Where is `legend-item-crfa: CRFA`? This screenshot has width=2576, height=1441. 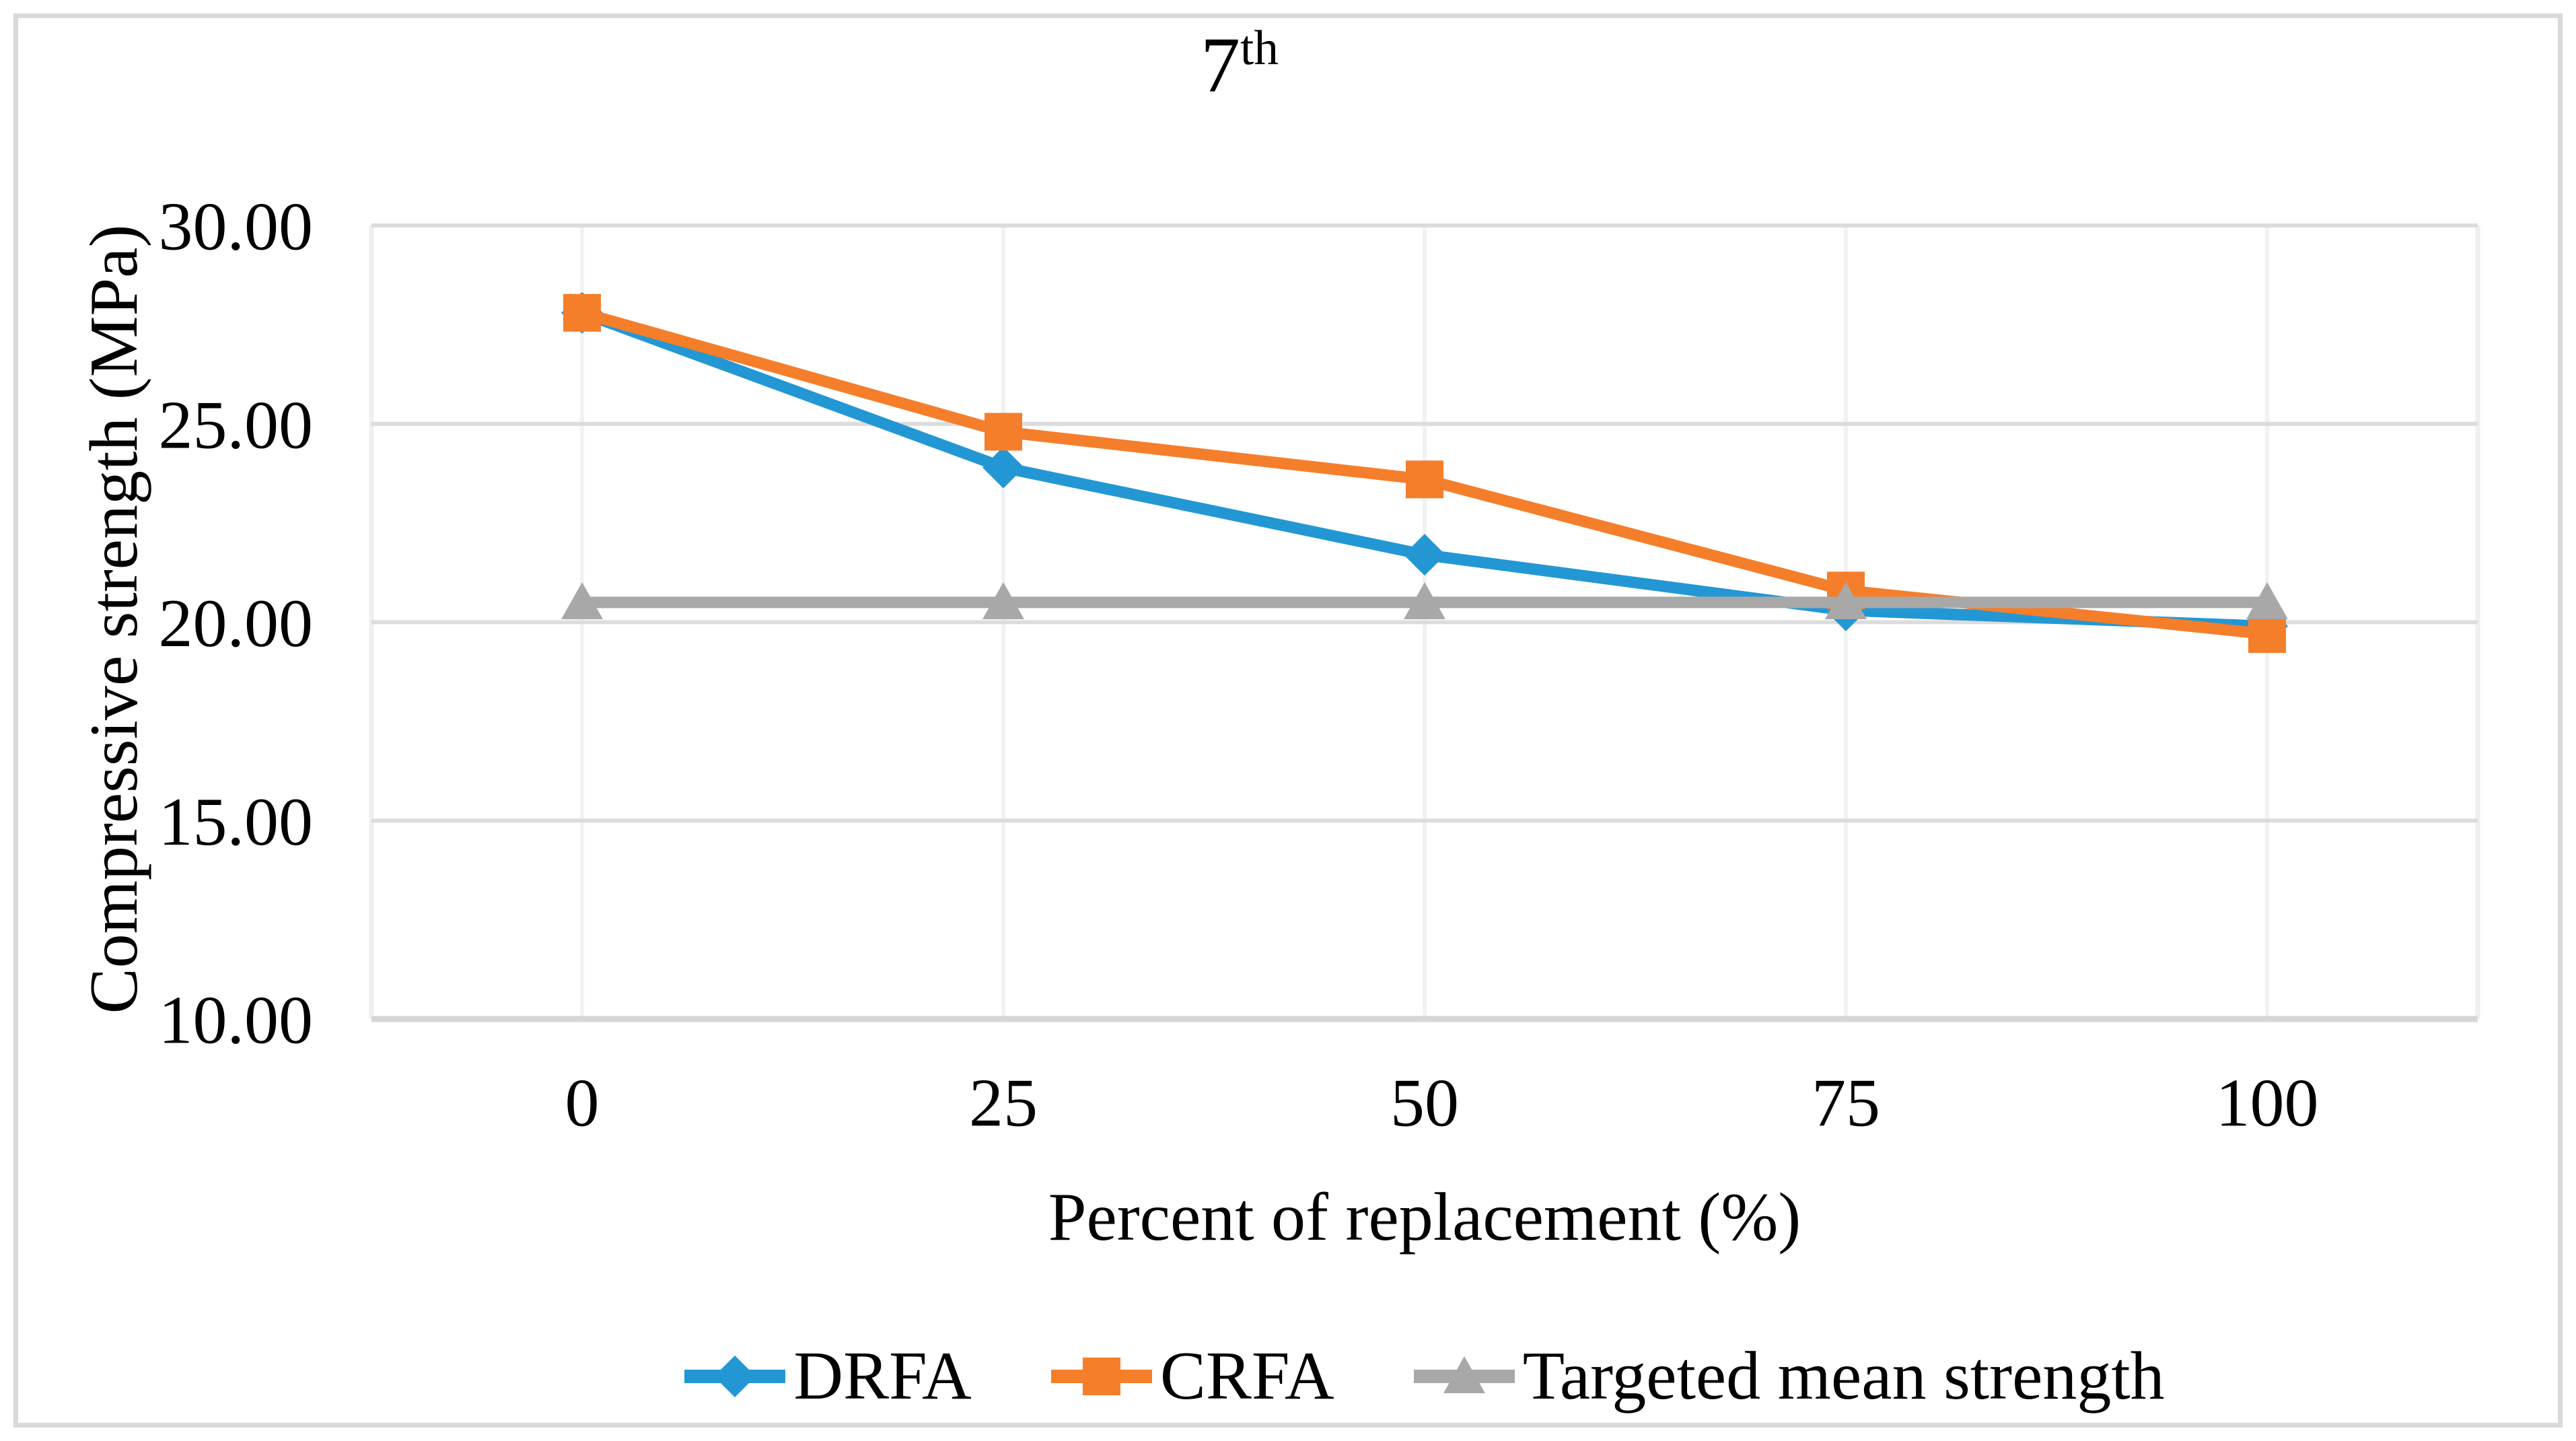
legend-item-crfa: CRFA is located at coordinates (1192, 1376).